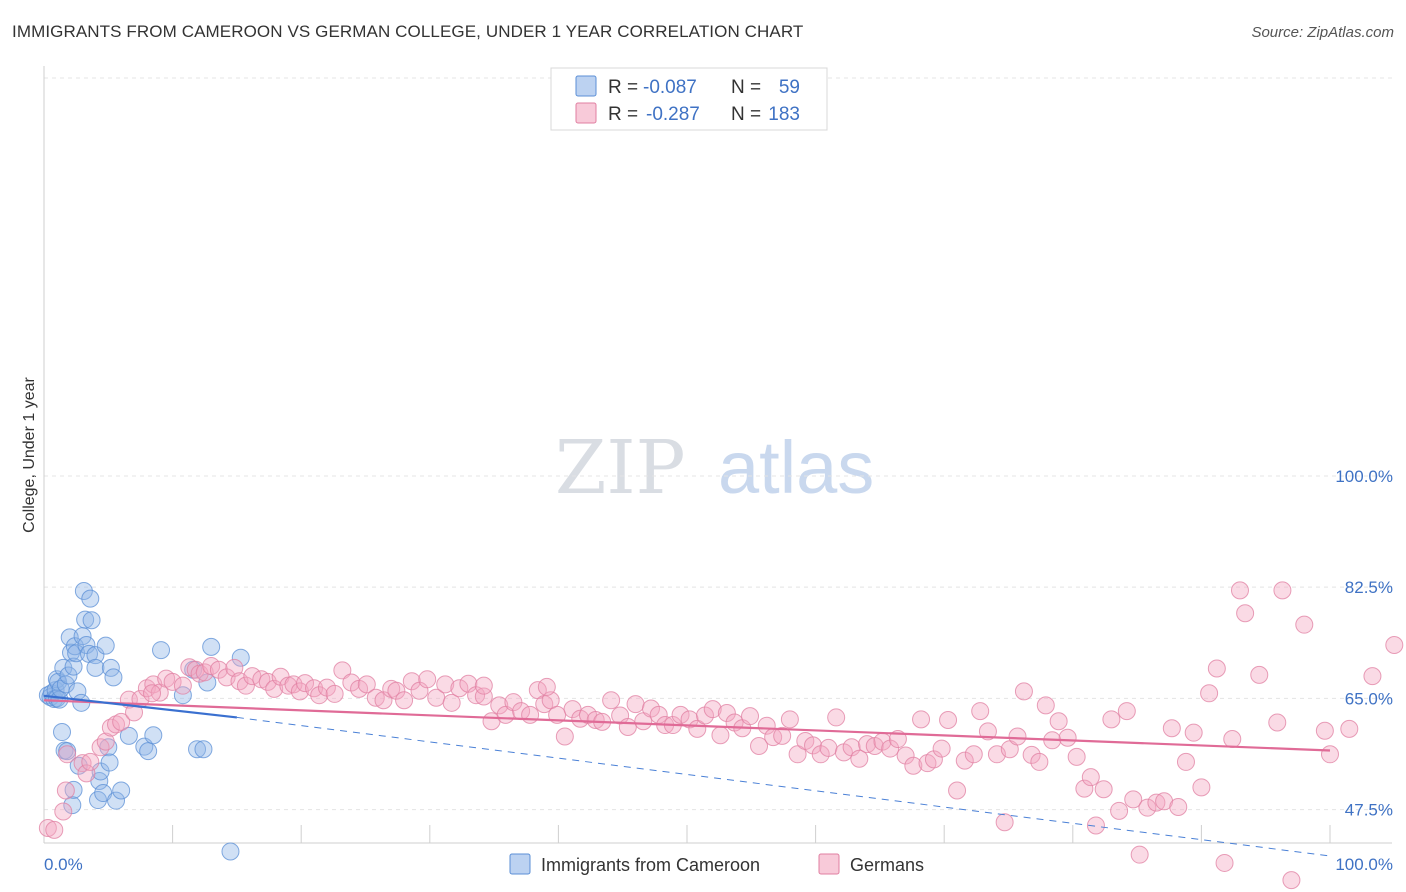  I want to click on bottom-legend: Immigrants from Cameroon Germans, so click(716, 864).